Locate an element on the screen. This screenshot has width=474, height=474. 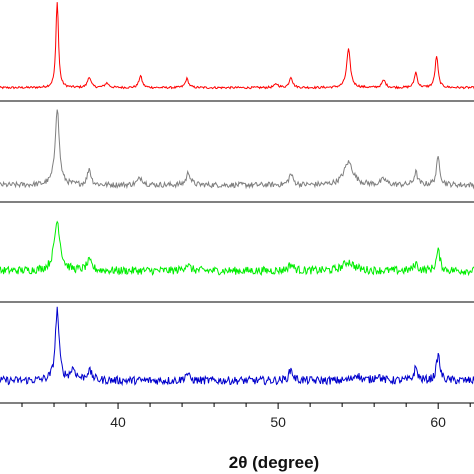
x-tick-label: 40 is located at coordinates (118, 422).